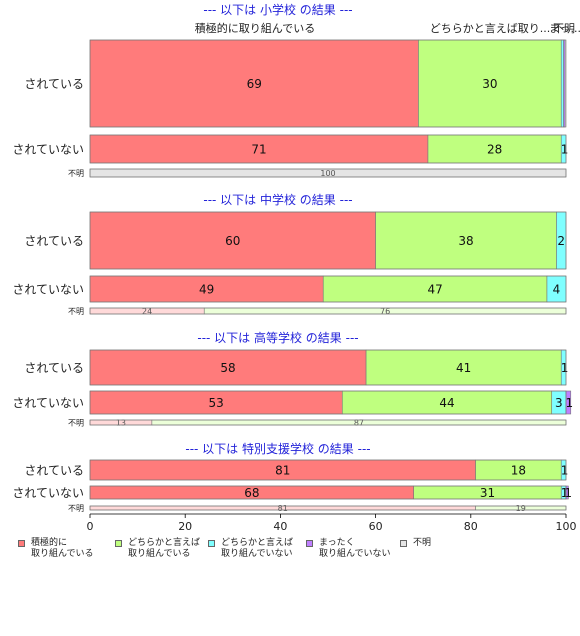  I want to click on data-label-3-0-0: 81, so click(282, 471).